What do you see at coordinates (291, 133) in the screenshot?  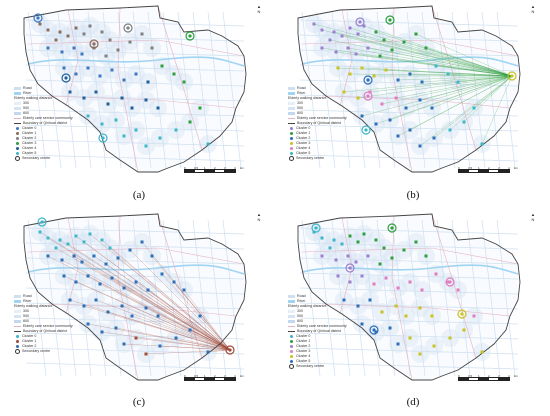 I see `legend-dot` at bounding box center [291, 133].